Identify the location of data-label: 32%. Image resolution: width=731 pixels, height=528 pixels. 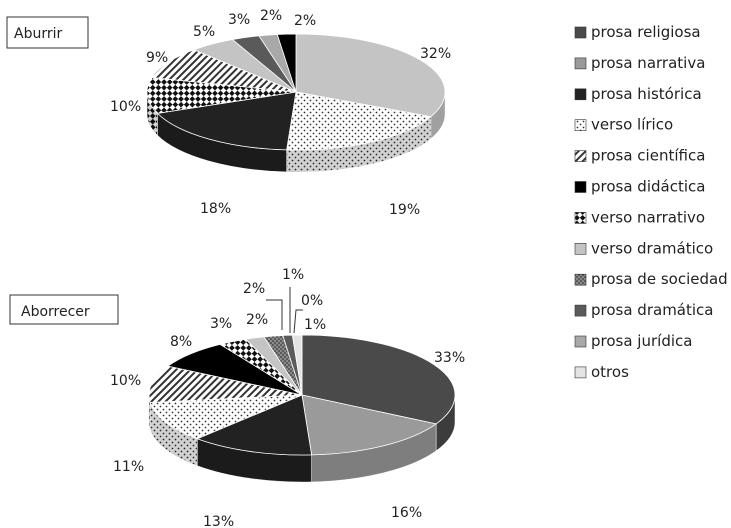
(435, 54).